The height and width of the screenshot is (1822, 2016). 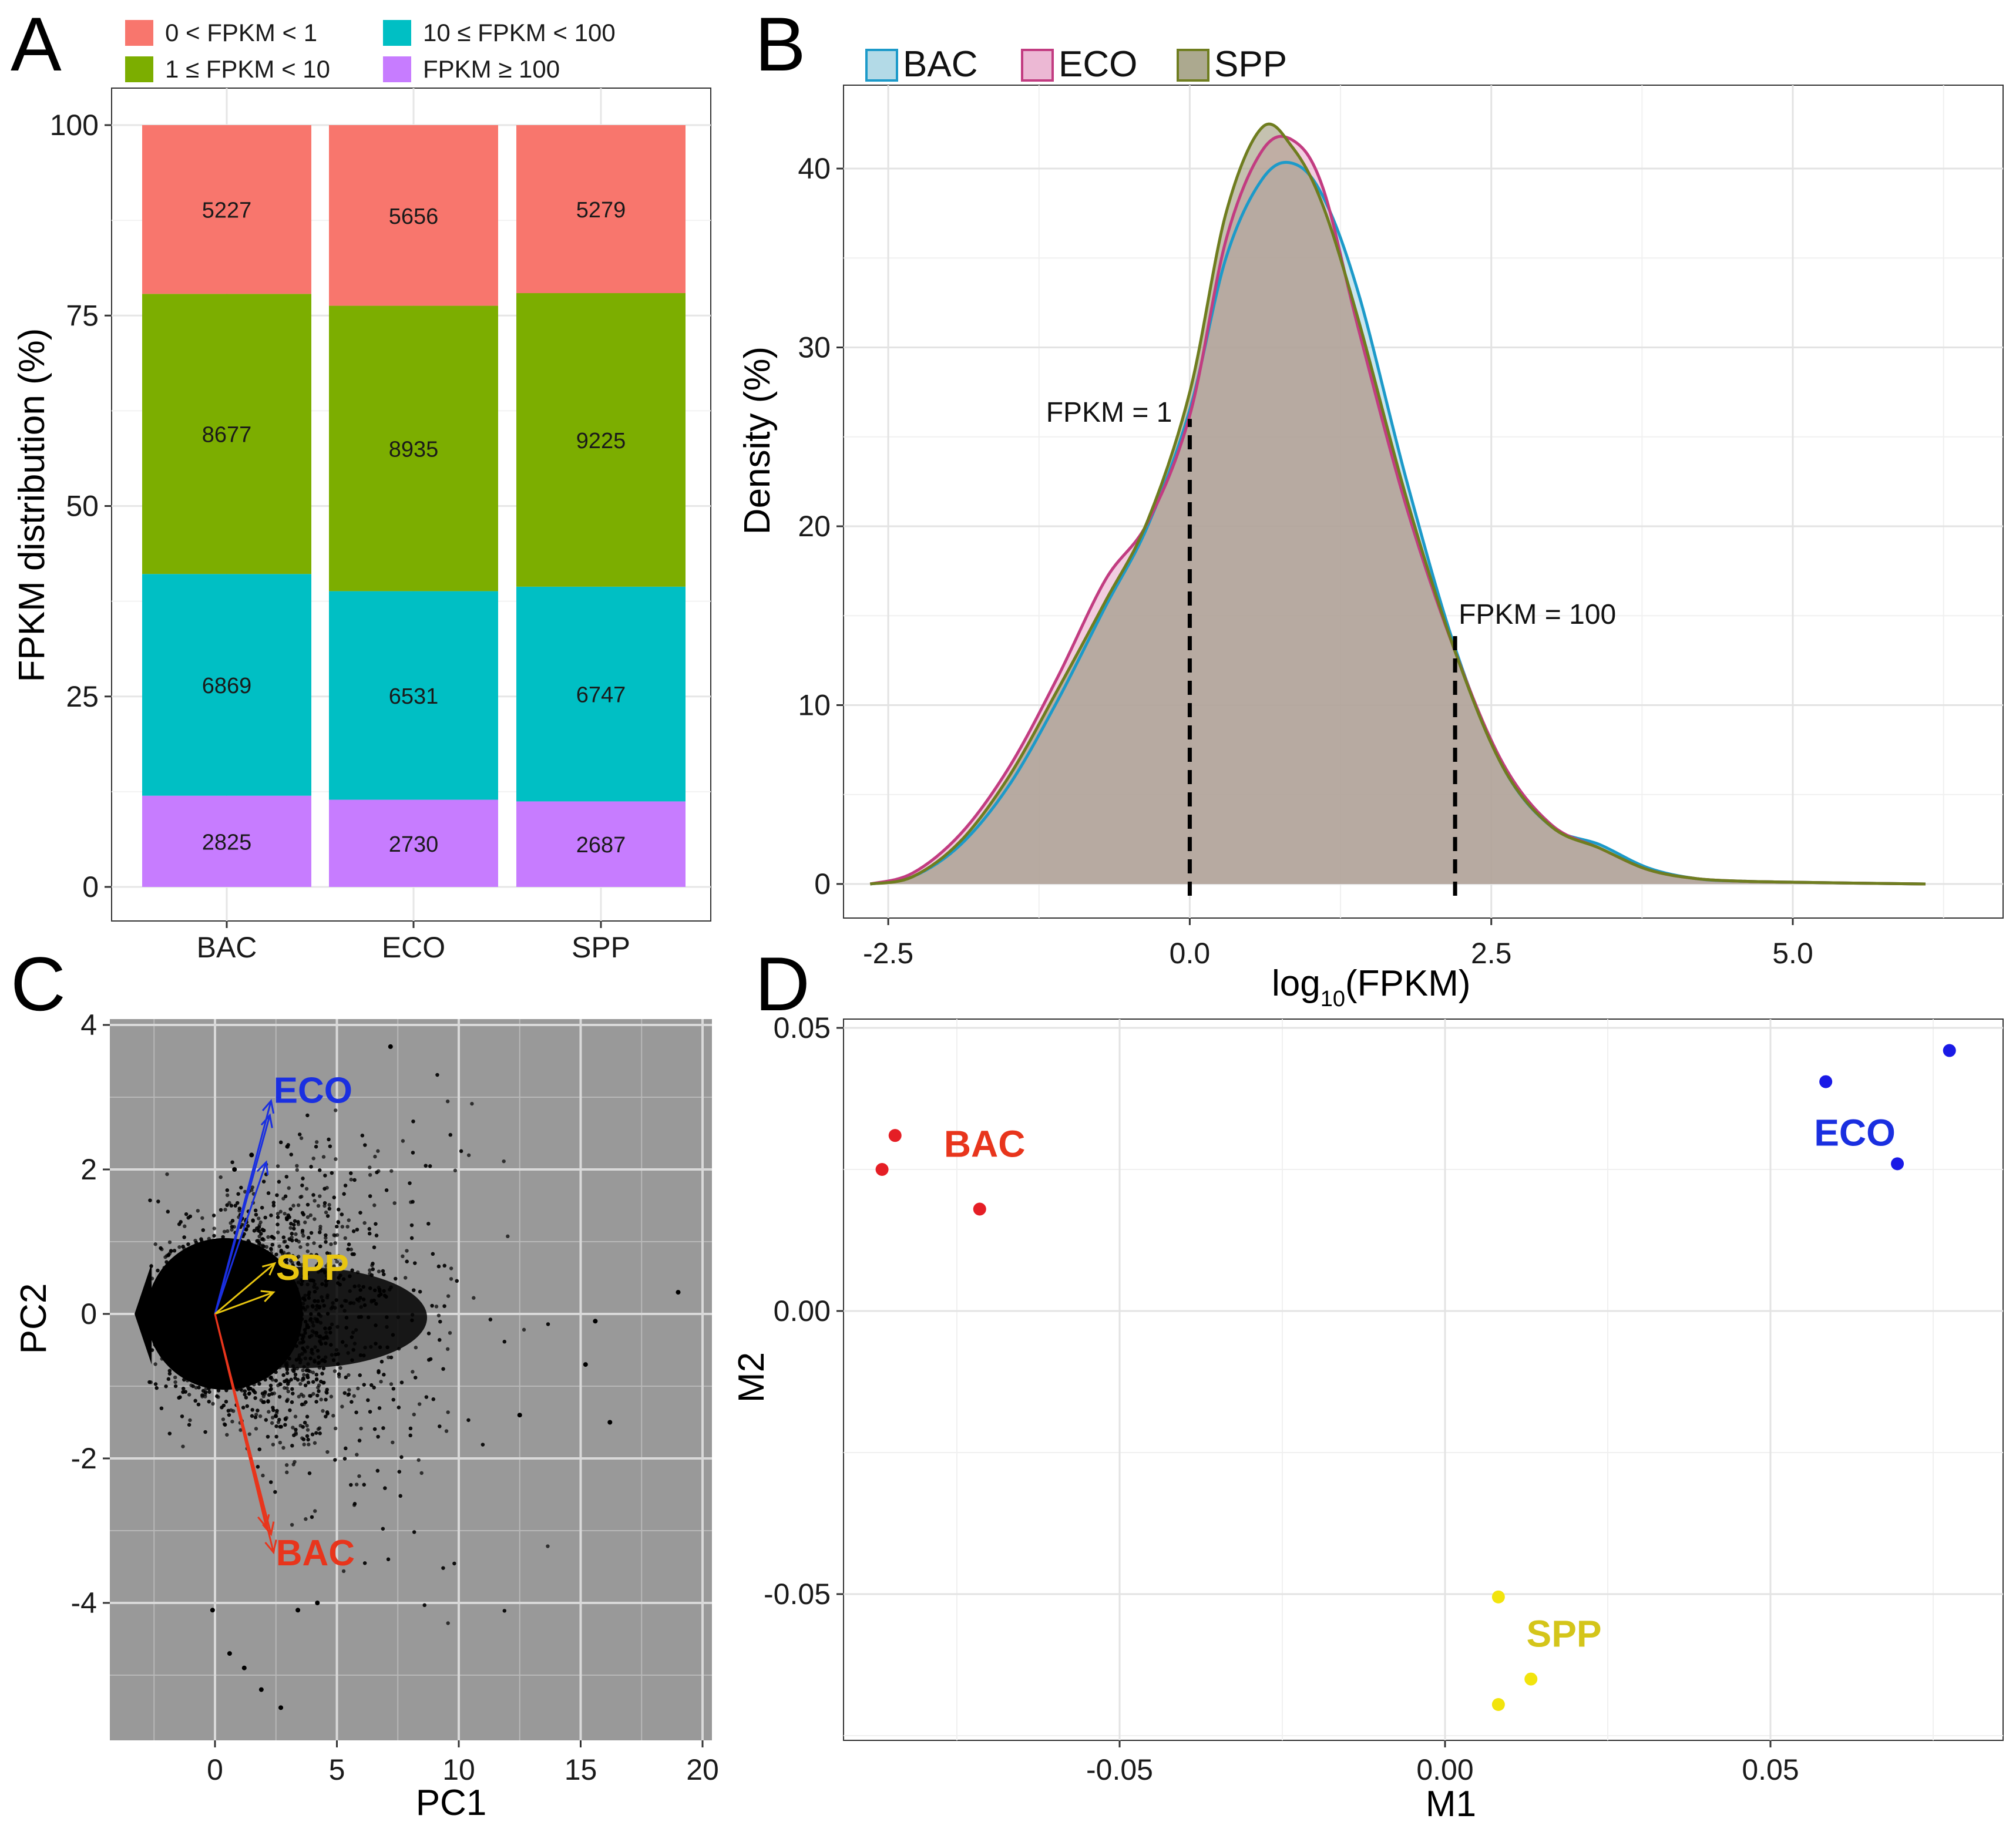 I want to click on legend-swatch-spp, so click(x=1193, y=65).